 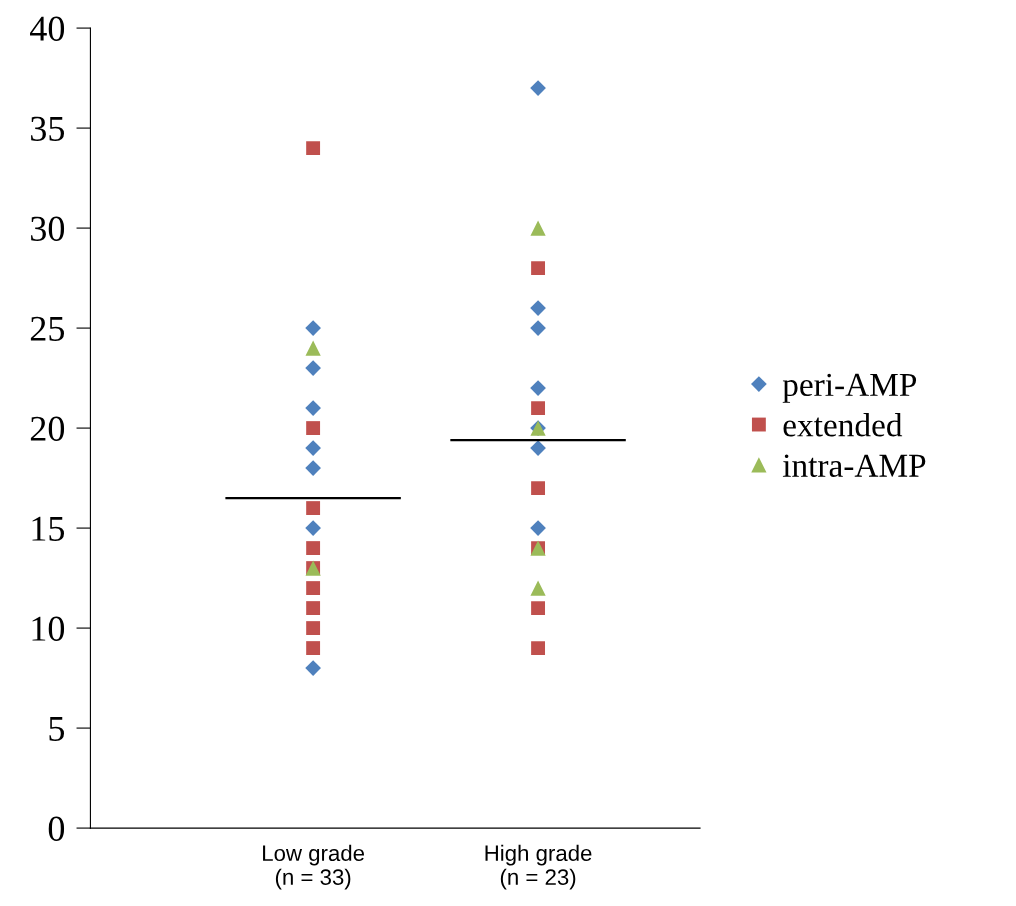 I want to click on y-tick-label: 5, so click(x=57, y=728).